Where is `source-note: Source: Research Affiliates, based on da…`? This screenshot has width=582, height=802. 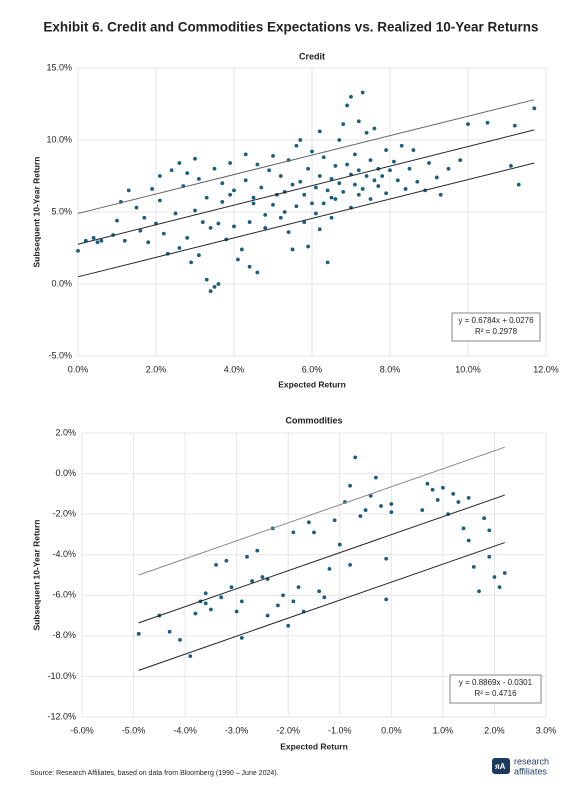 source-note: Source: Research Affiliates, based on da… is located at coordinates (154, 773).